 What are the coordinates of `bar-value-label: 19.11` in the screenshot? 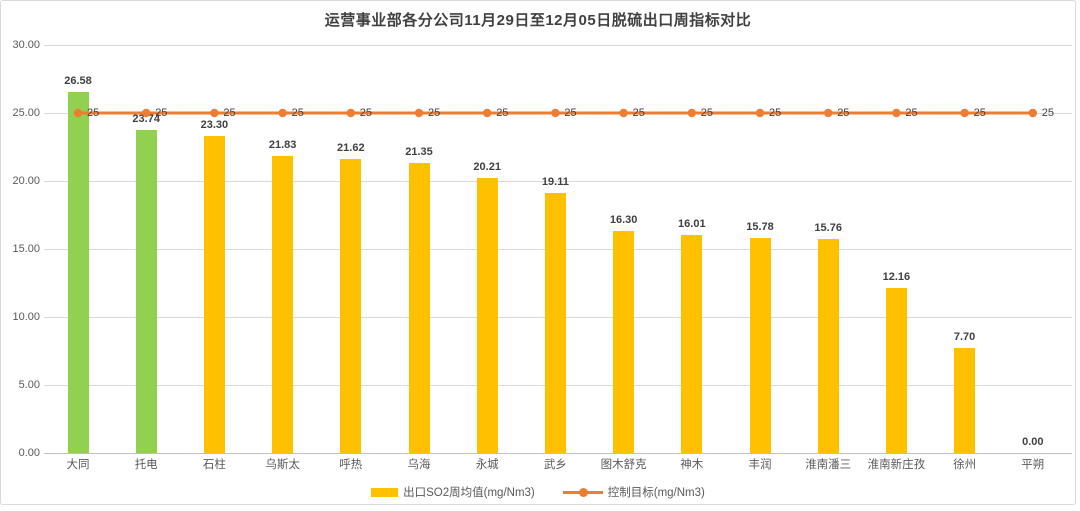 It's located at (555, 182).